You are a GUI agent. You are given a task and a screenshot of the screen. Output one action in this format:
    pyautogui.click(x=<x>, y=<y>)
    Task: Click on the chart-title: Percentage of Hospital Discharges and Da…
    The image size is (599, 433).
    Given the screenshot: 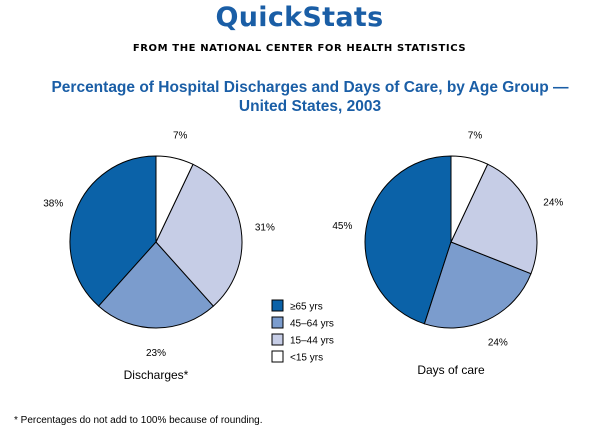 What is the action you would take?
    pyautogui.click(x=309, y=97)
    